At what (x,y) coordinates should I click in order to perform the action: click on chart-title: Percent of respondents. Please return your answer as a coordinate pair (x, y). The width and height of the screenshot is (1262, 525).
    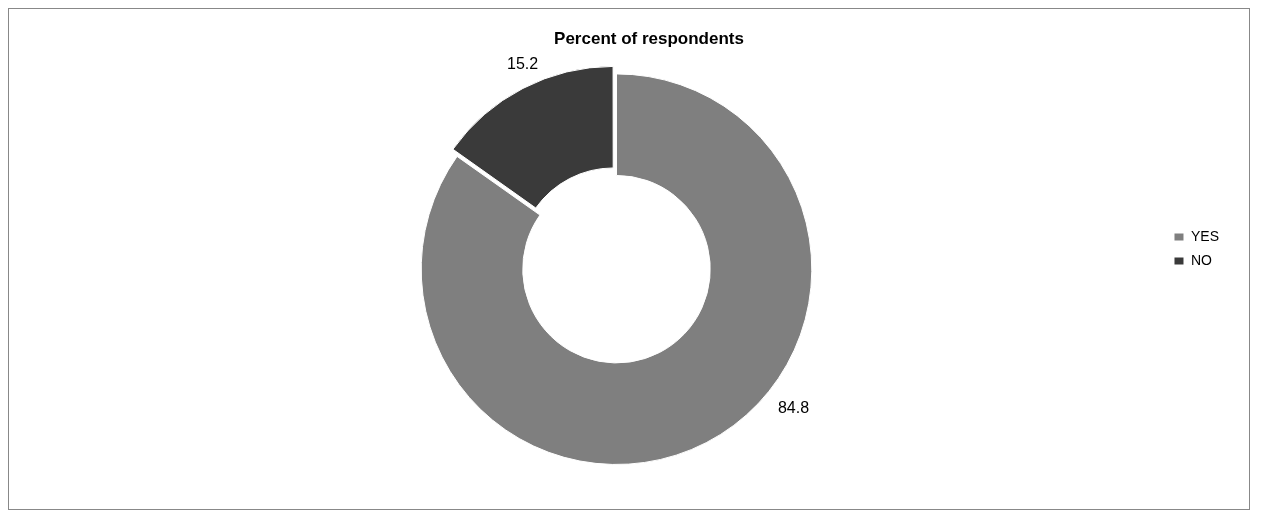
    Looking at the image, I should click on (649, 38).